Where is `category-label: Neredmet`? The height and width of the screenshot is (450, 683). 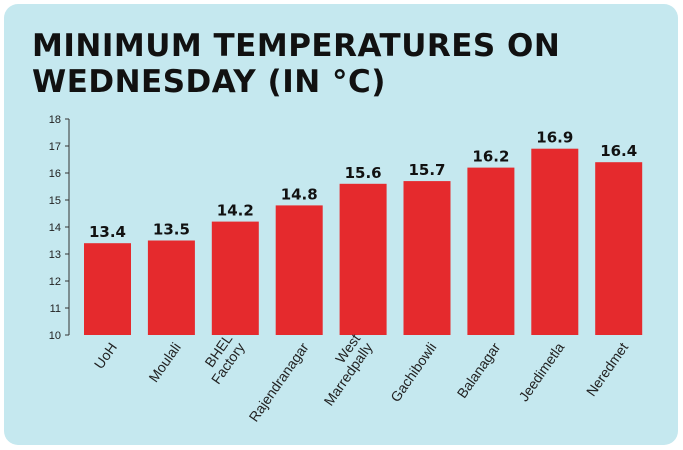 category-label: Neredmet is located at coordinates (607, 369).